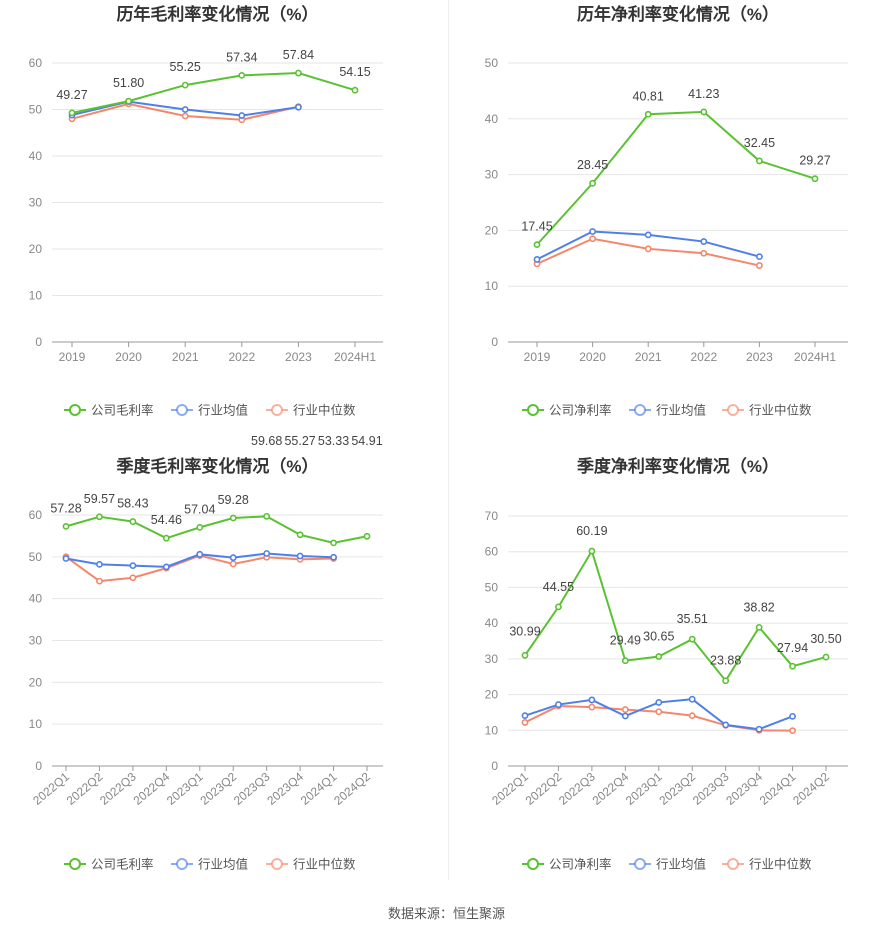 Image resolution: width=893 pixels, height=935 pixels. What do you see at coordinates (625, 641) in the screenshot?
I see `data-label: 29.49` at bounding box center [625, 641].